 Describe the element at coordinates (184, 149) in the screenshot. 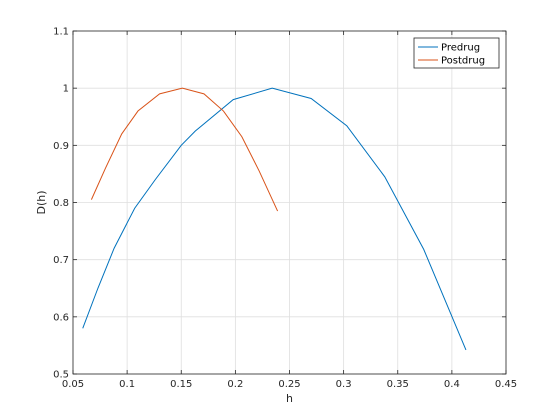

I see `series-line-postdrug` at that location.